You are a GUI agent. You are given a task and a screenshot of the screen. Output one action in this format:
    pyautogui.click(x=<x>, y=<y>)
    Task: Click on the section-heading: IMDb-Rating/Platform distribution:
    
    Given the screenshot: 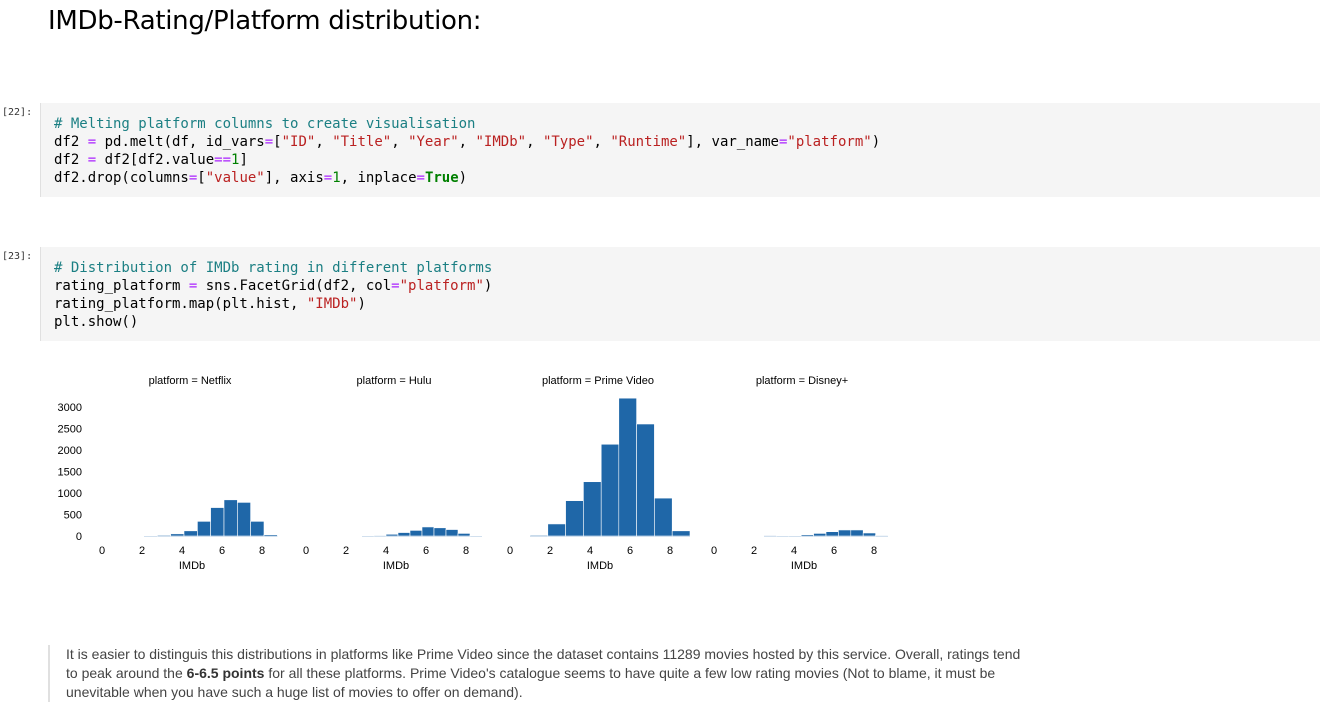 What is the action you would take?
    pyautogui.click(x=265, y=21)
    